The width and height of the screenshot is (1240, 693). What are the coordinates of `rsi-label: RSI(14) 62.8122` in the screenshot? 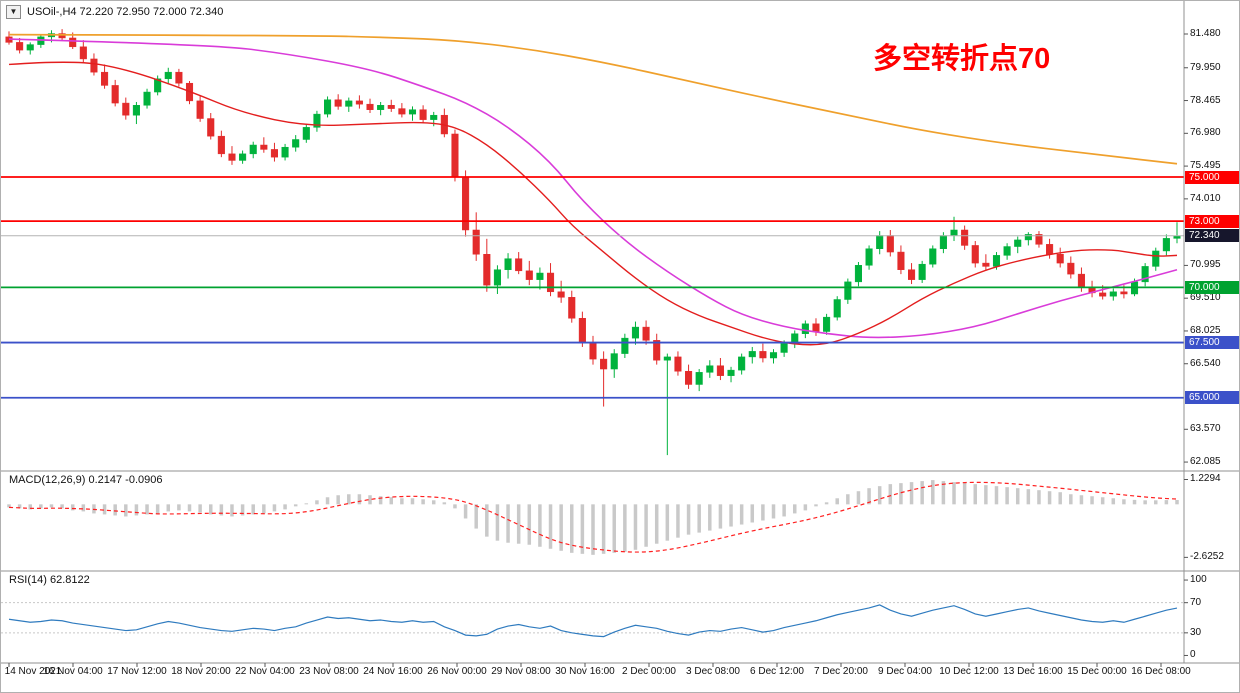 It's located at (49, 580).